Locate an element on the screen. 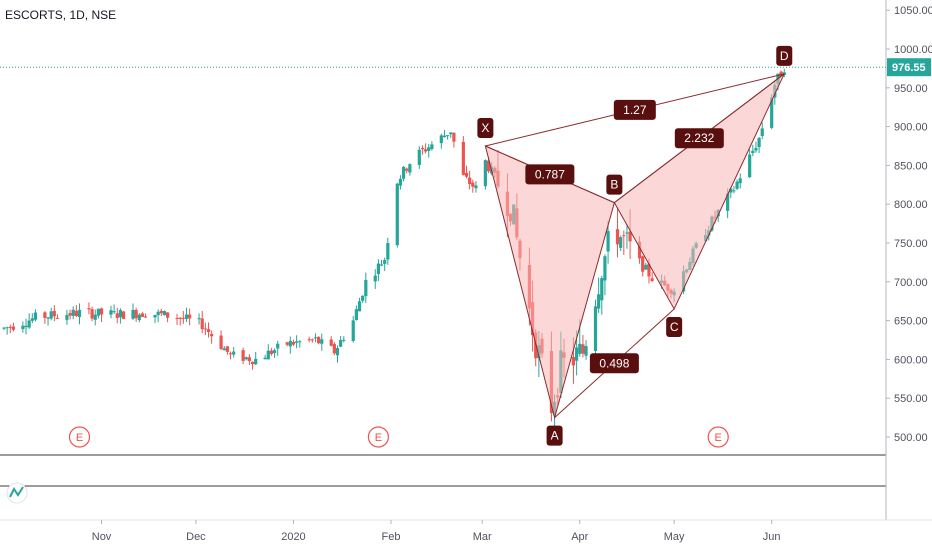  price-tick-label: 1000.00 is located at coordinates (913, 50).